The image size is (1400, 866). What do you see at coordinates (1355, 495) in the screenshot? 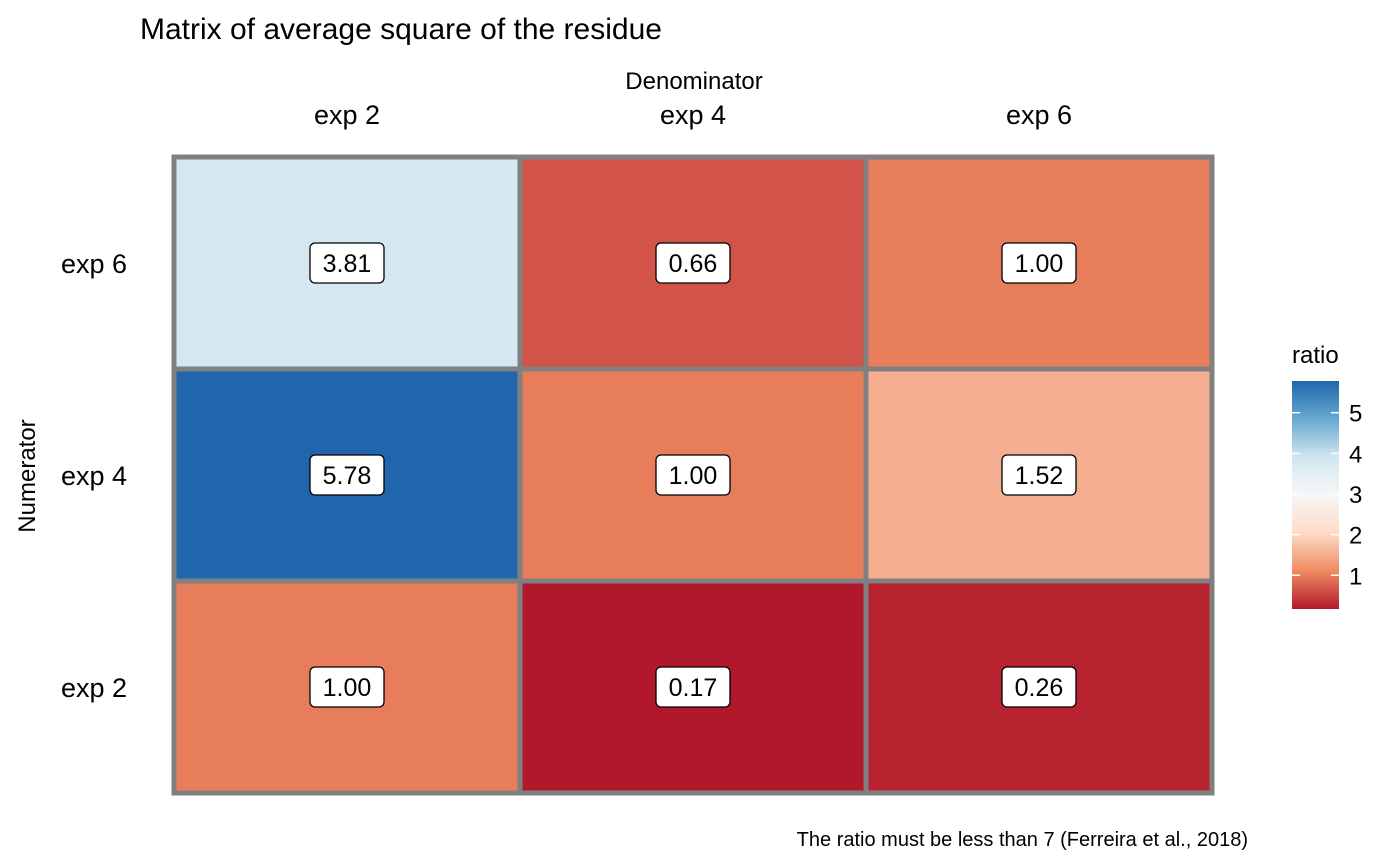
I see `legend-tick-label: 3` at bounding box center [1355, 495].